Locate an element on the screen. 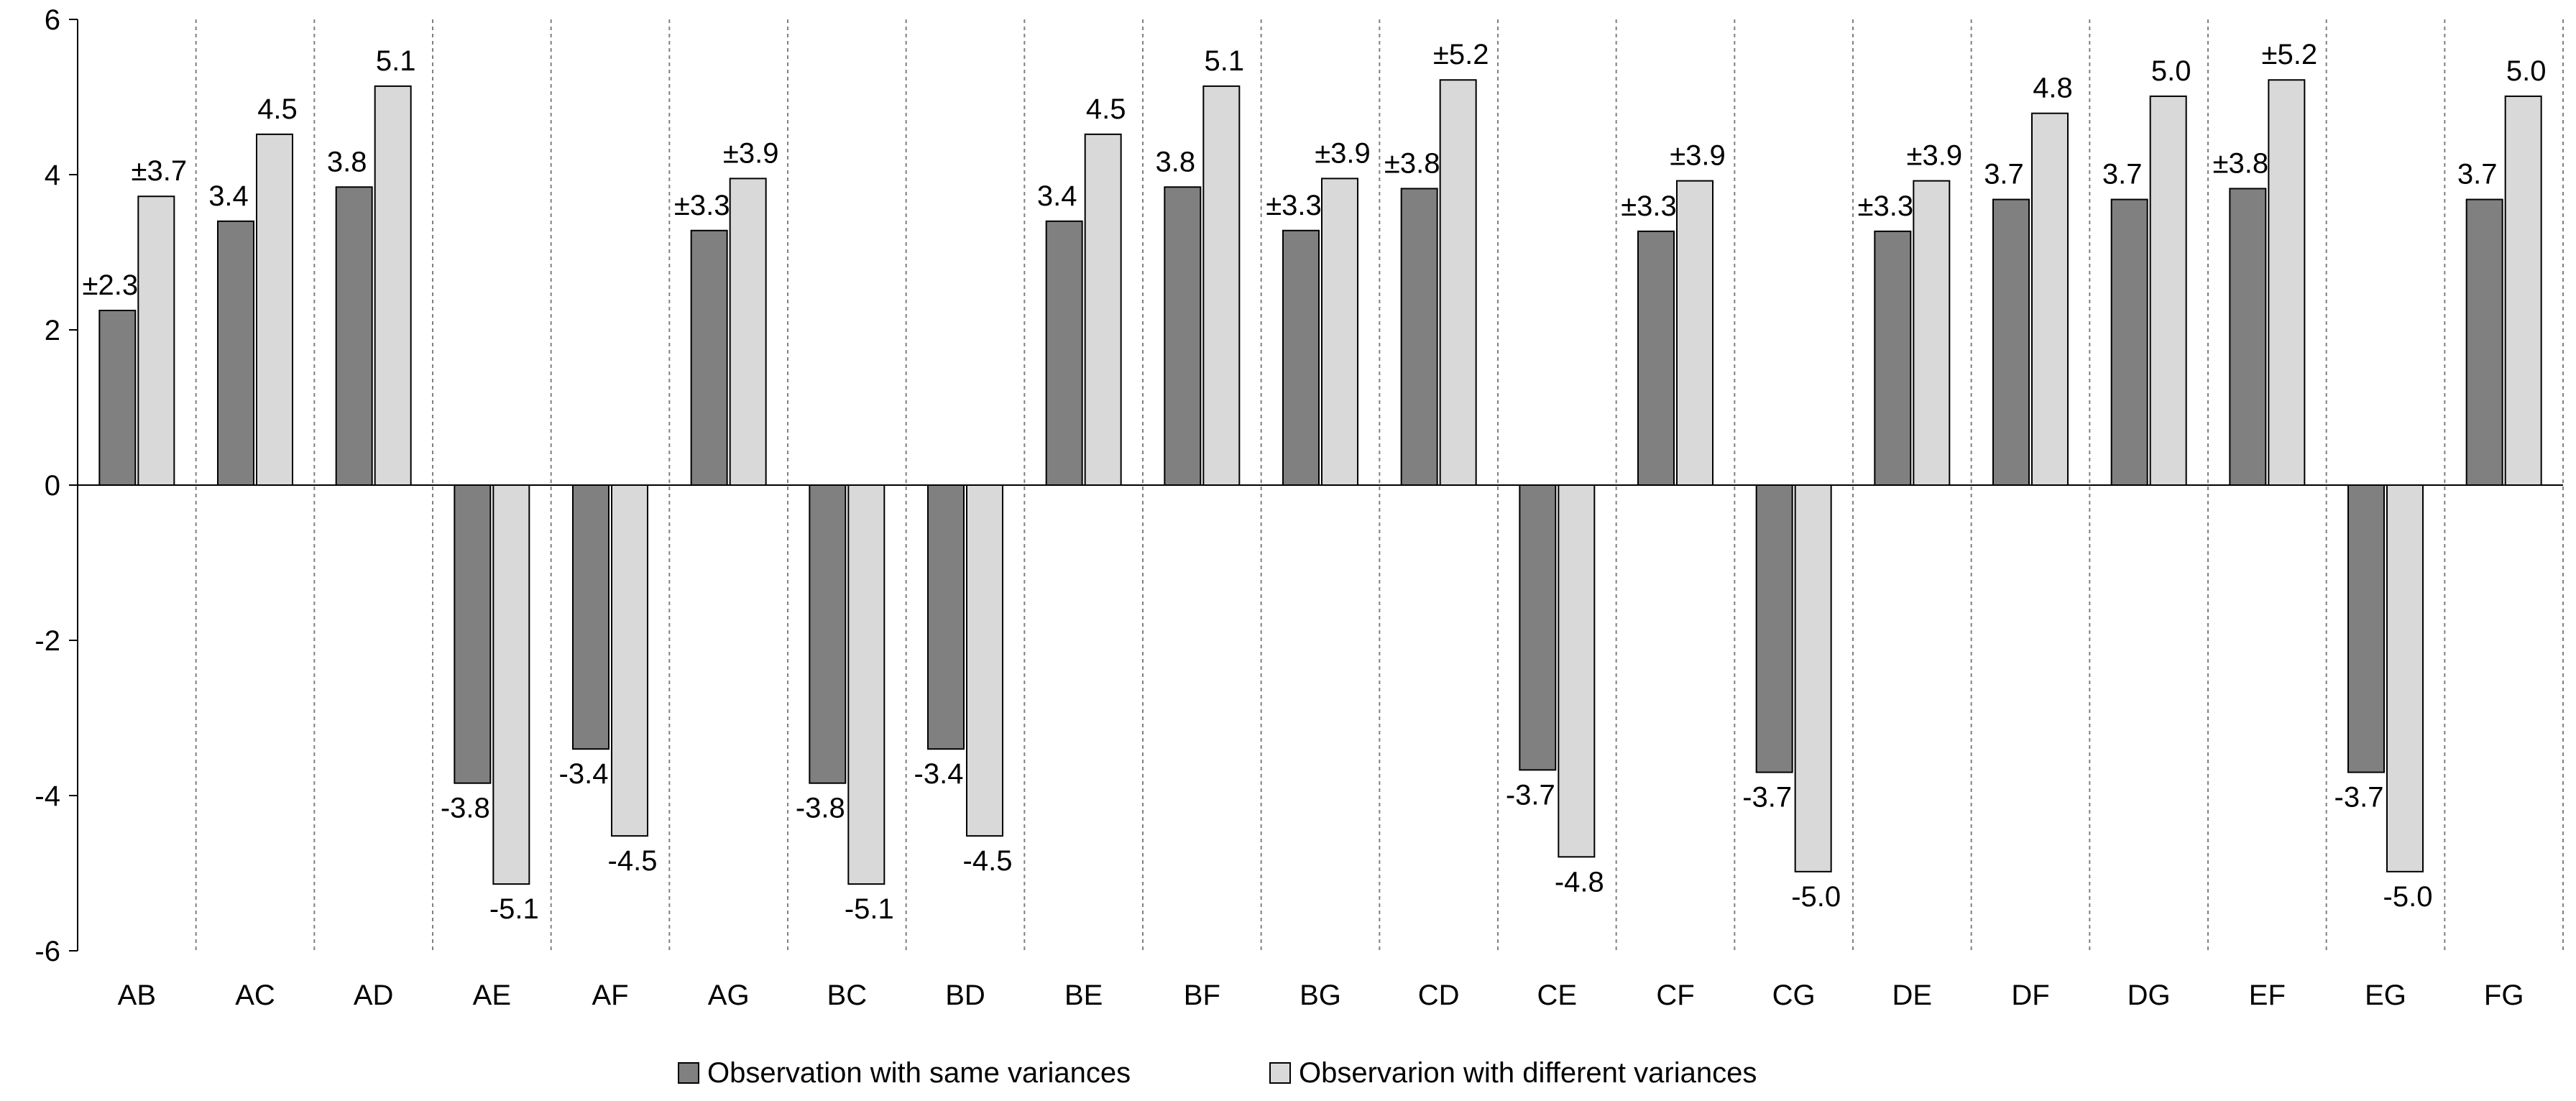  x-category-label: EG is located at coordinates (2385, 995).